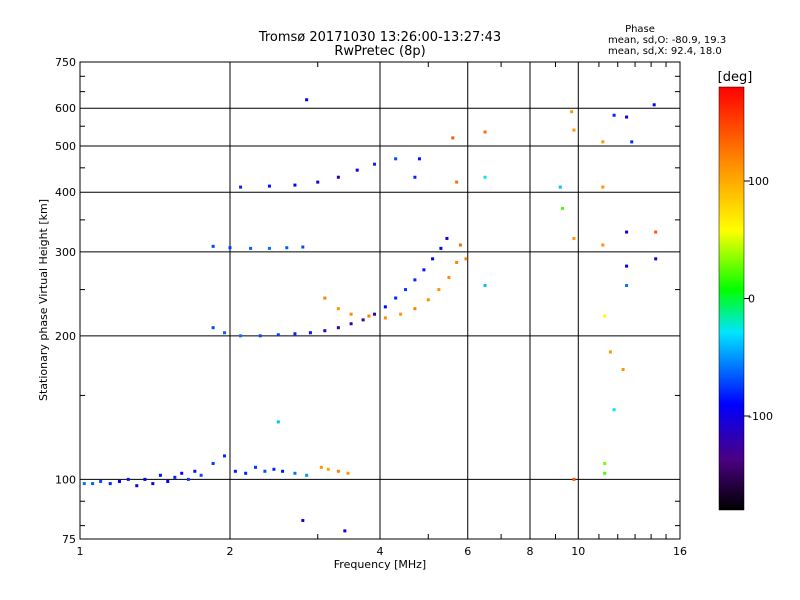  What do you see at coordinates (667, 40) in the screenshot?
I see `phase-stat-o: mean, sd,O: -80.9, 19.3` at bounding box center [667, 40].